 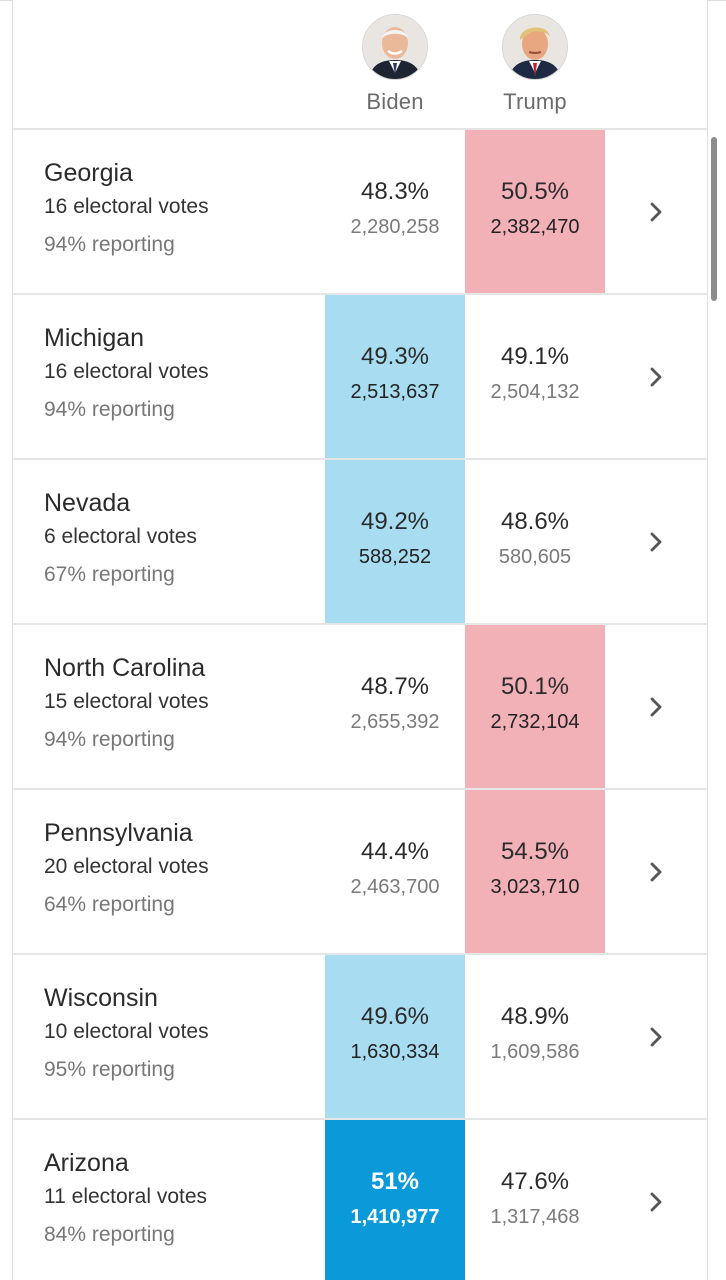 What do you see at coordinates (535, 211) in the screenshot?
I see `trump-result-cell: 50.5% 2,382,470` at bounding box center [535, 211].